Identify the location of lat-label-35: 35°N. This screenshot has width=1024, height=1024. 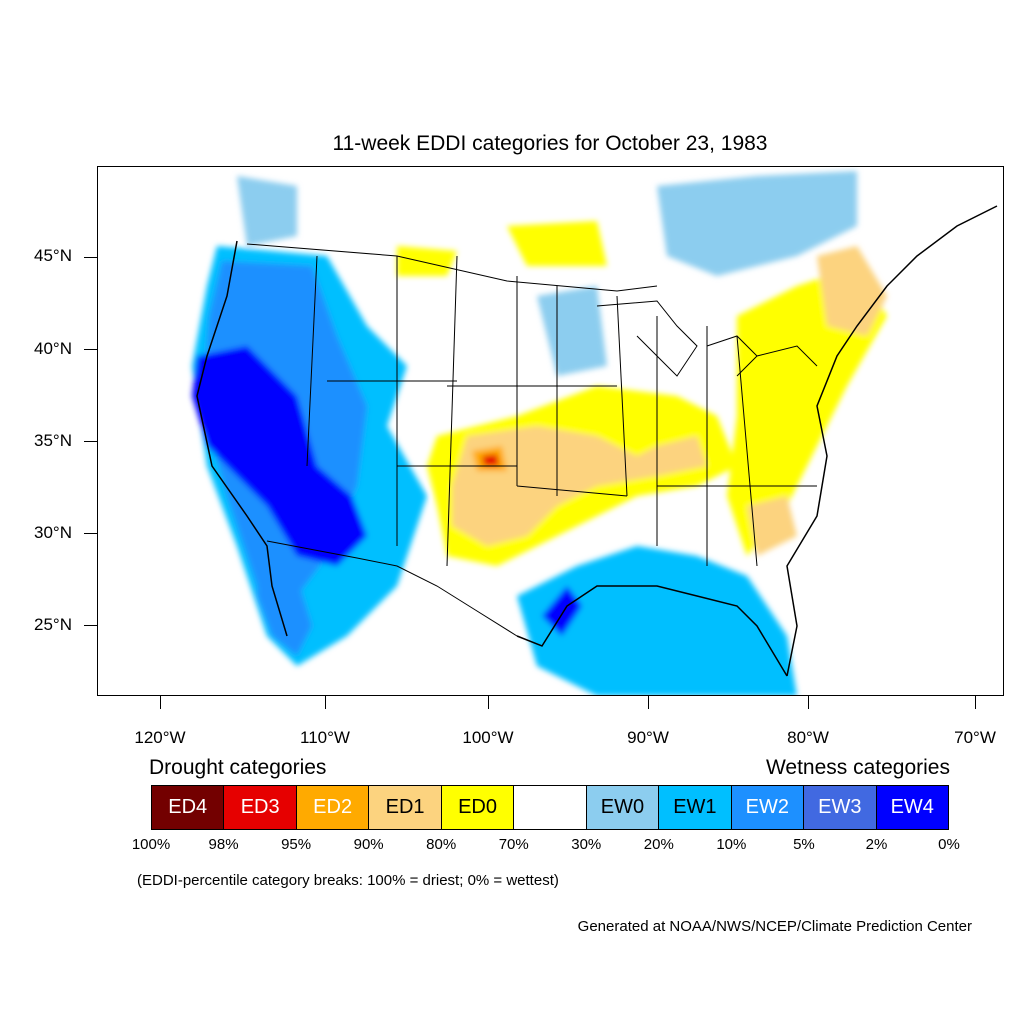
(53, 440).